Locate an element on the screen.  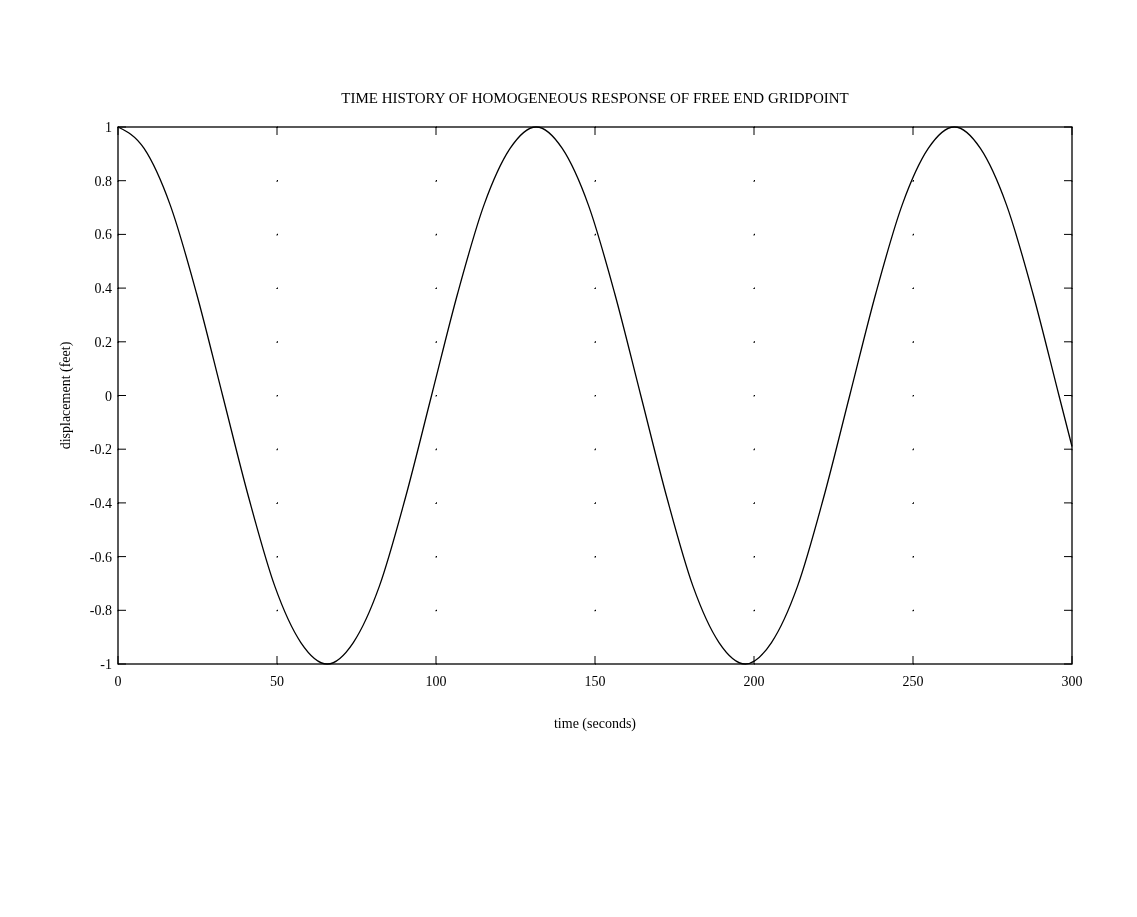
y-tick-label: 1 is located at coordinates (108, 127).